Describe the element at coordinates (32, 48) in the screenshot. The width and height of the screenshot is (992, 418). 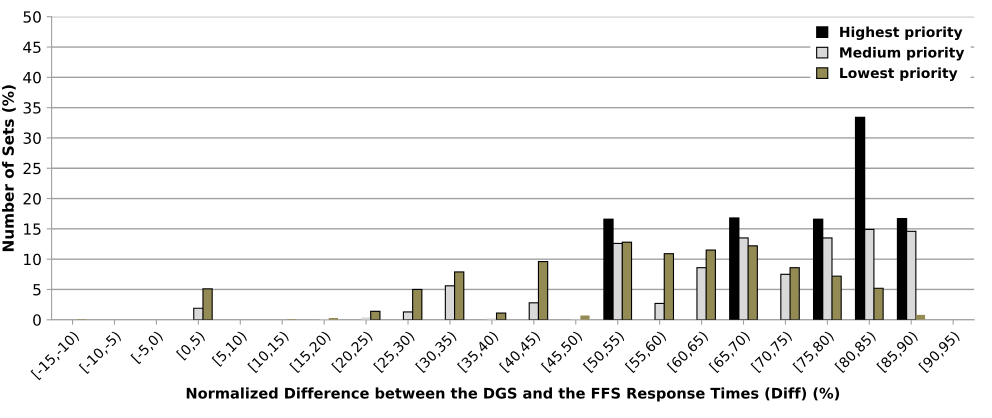
I see `y-tick-label: 45` at that location.